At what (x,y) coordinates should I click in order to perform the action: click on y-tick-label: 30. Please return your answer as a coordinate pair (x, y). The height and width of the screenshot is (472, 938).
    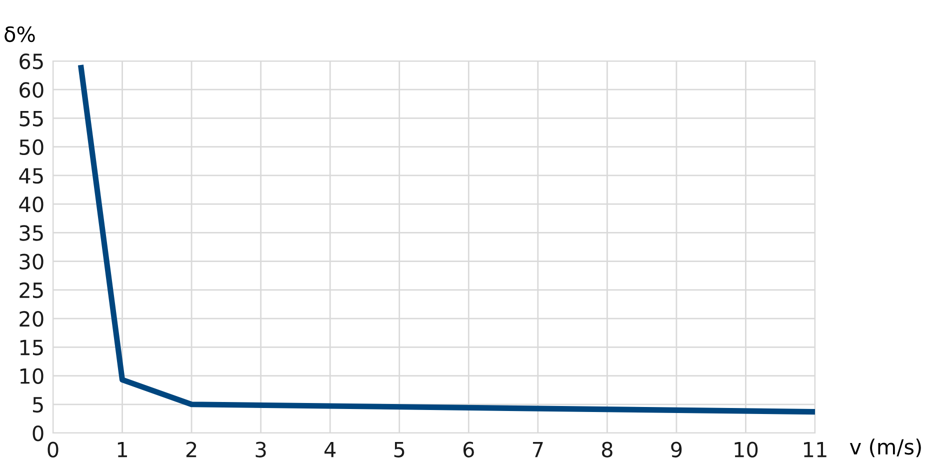
    Looking at the image, I should click on (32, 262).